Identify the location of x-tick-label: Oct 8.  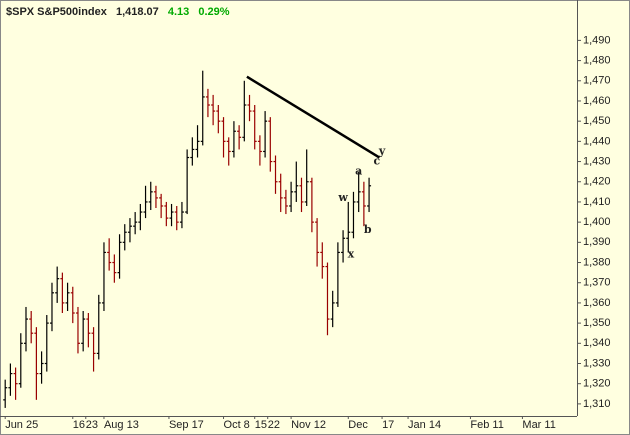
(237, 425).